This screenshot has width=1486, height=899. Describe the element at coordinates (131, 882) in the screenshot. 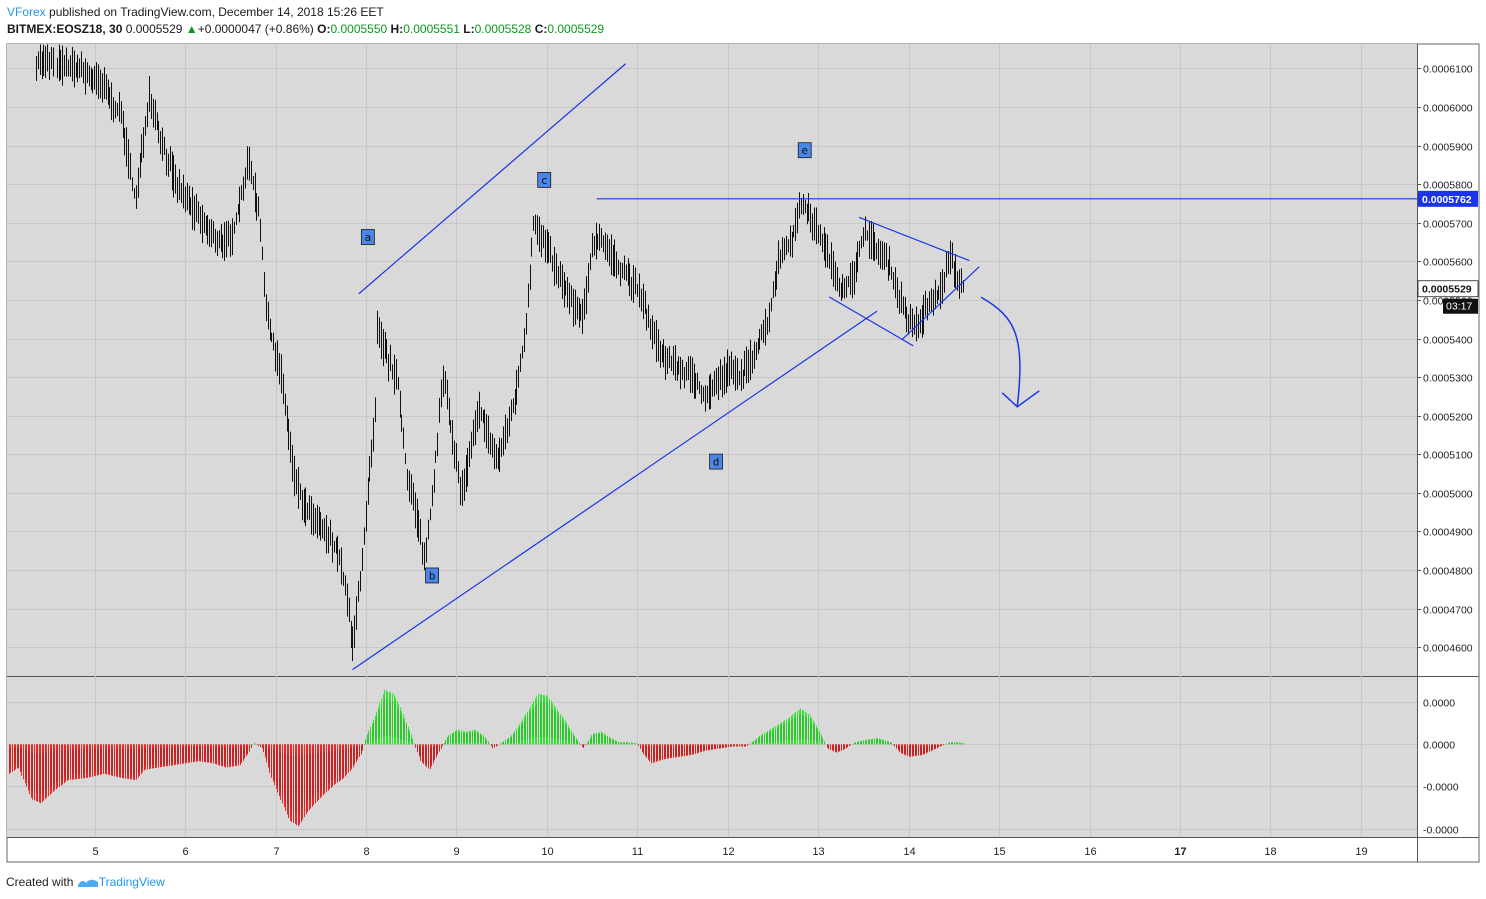

I see `tradingview-brand-link: TradingView` at that location.